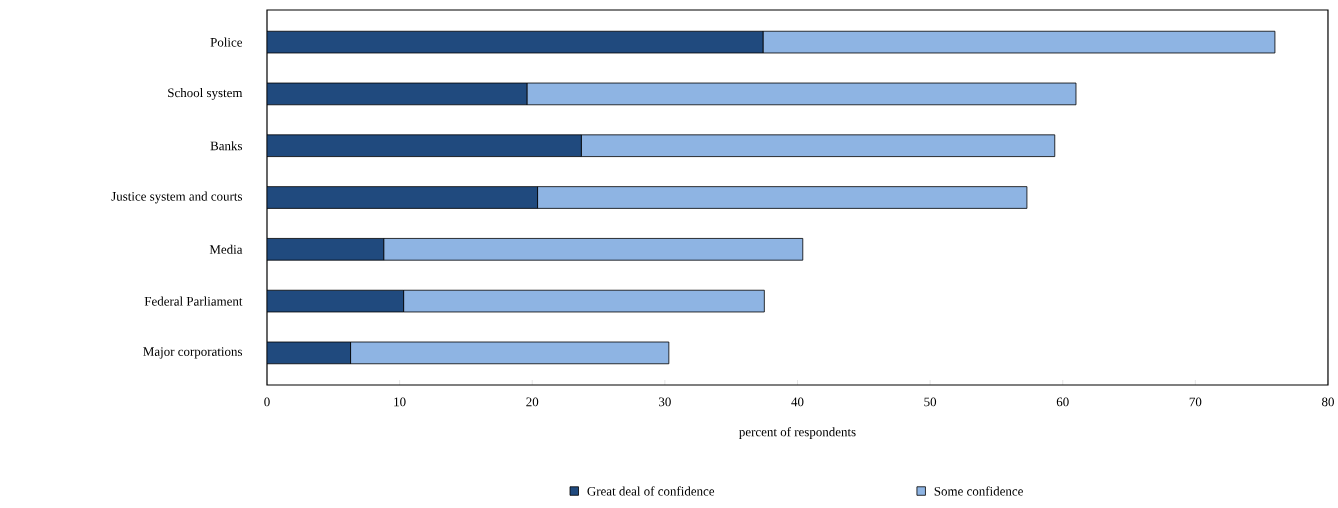 Image resolution: width=1338 pixels, height=508 pixels. I want to click on y-tick-label: Major corporations, so click(193, 353).